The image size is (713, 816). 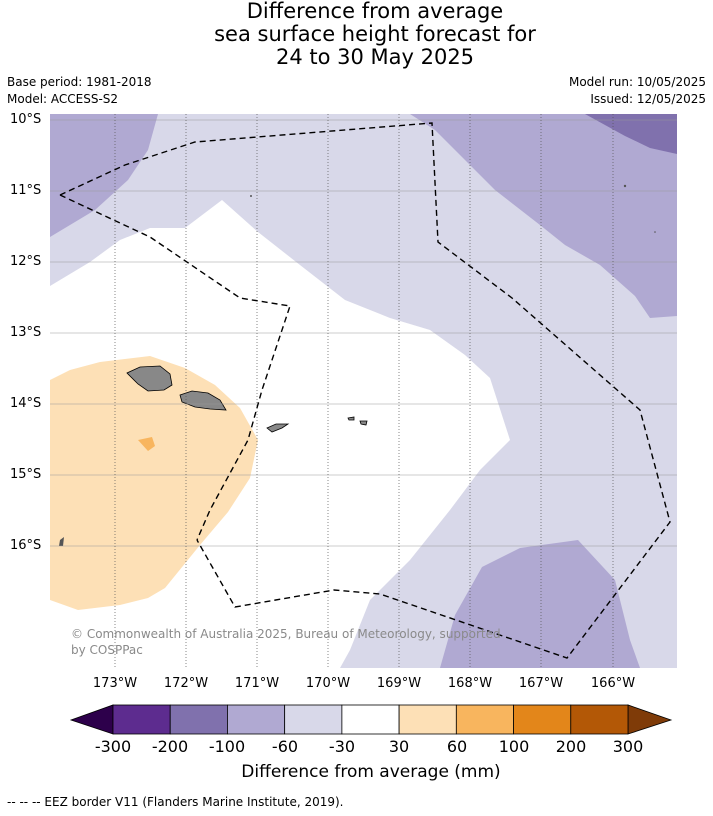 What do you see at coordinates (328, 683) in the screenshot?
I see `lon-label: 170°W` at bounding box center [328, 683].